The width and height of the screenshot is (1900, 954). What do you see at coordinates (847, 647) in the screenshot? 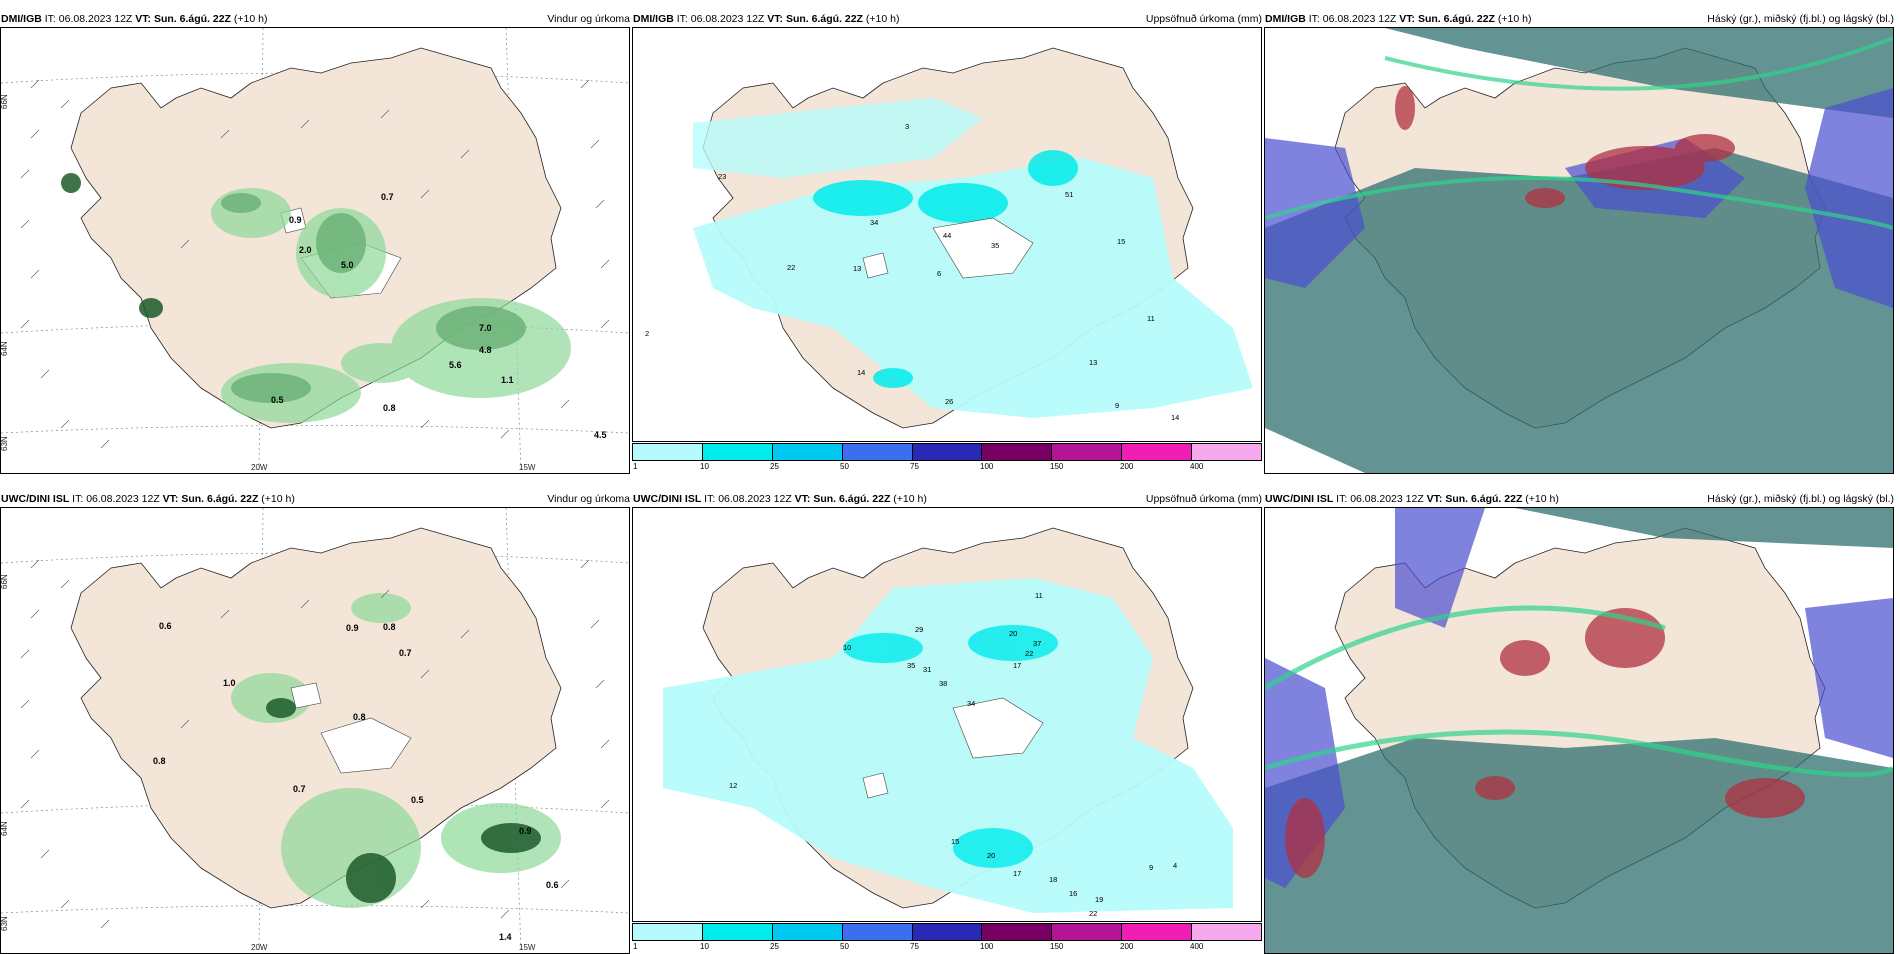
I see `precip-value: 10` at bounding box center [847, 647].